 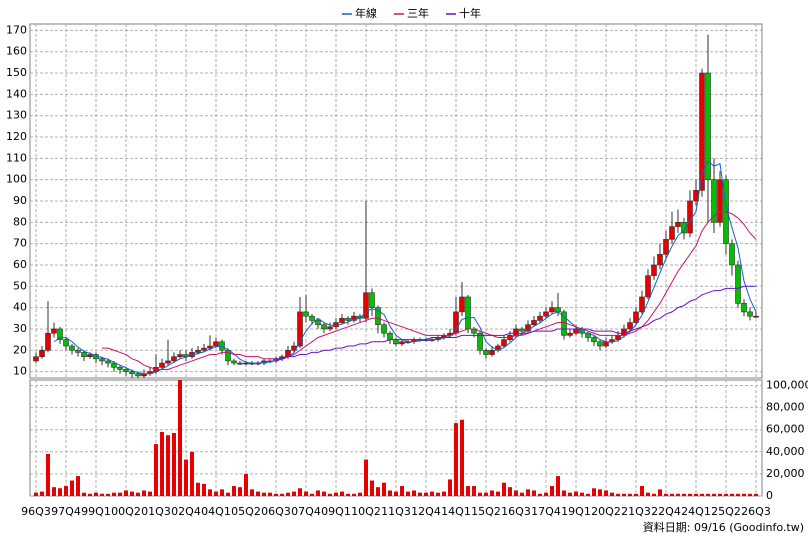 I want to click on x-tick-label: 26Q3, so click(x=756, y=511).